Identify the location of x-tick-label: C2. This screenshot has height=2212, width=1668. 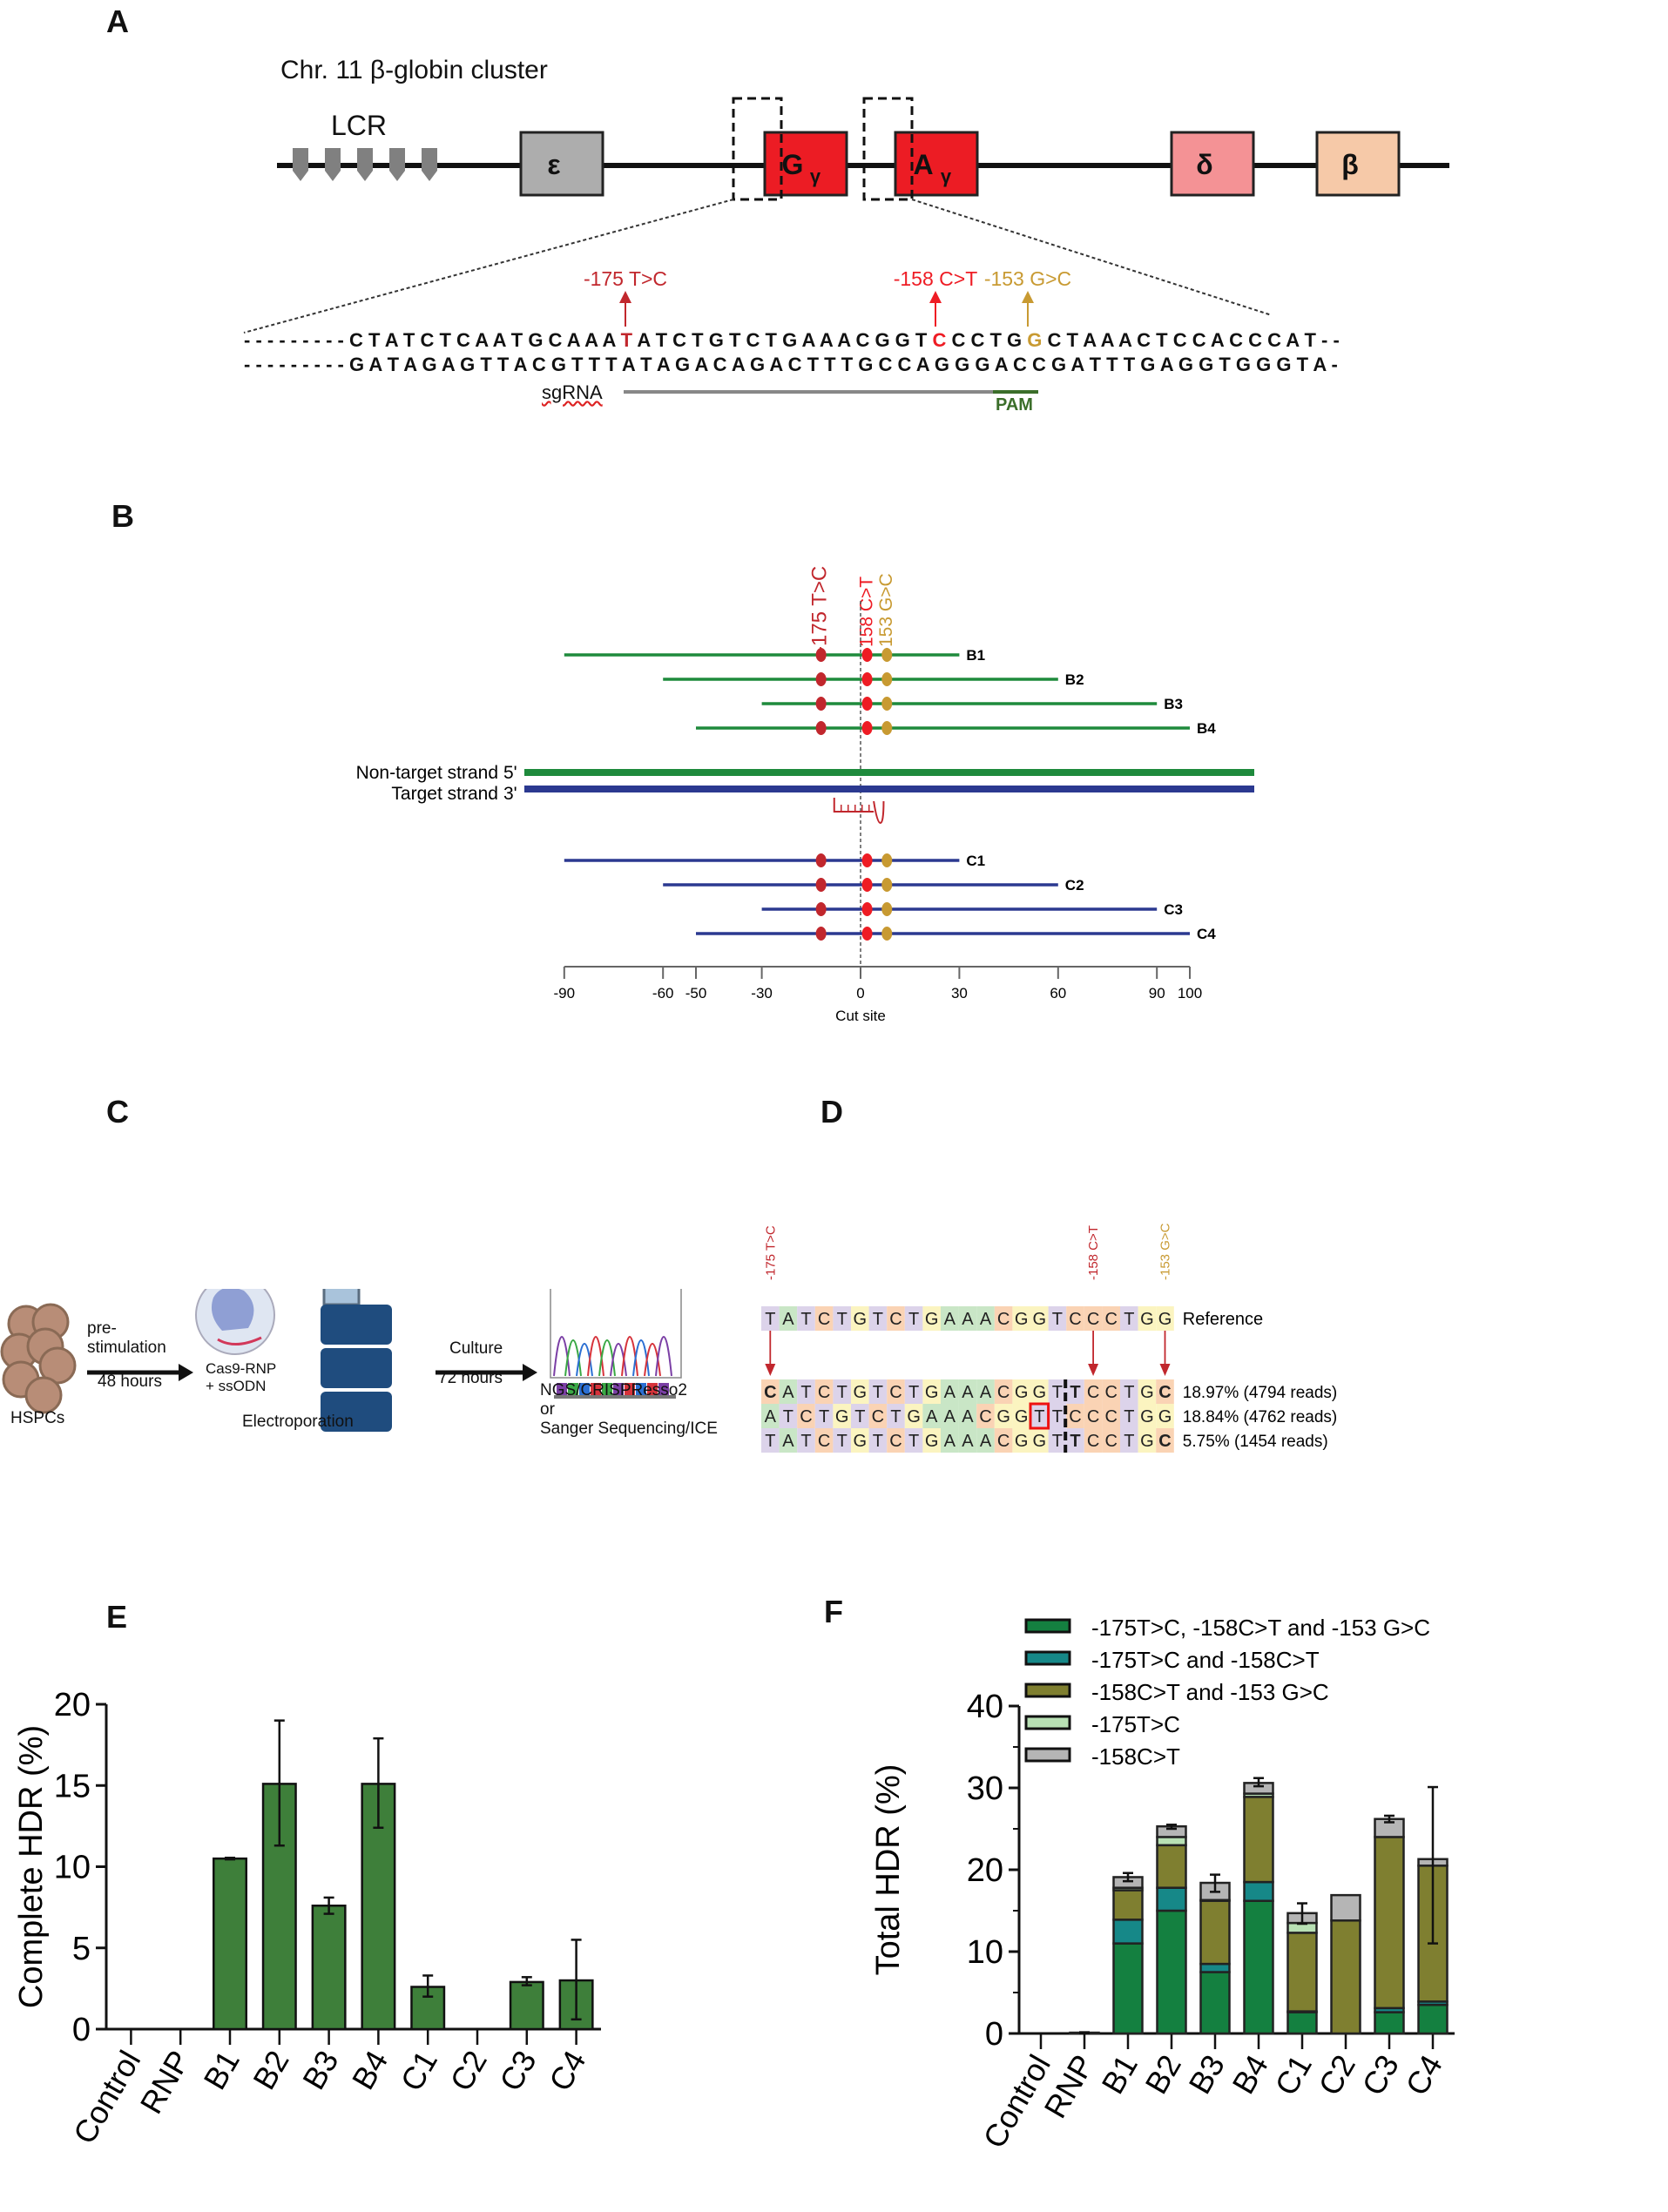
(468, 2071).